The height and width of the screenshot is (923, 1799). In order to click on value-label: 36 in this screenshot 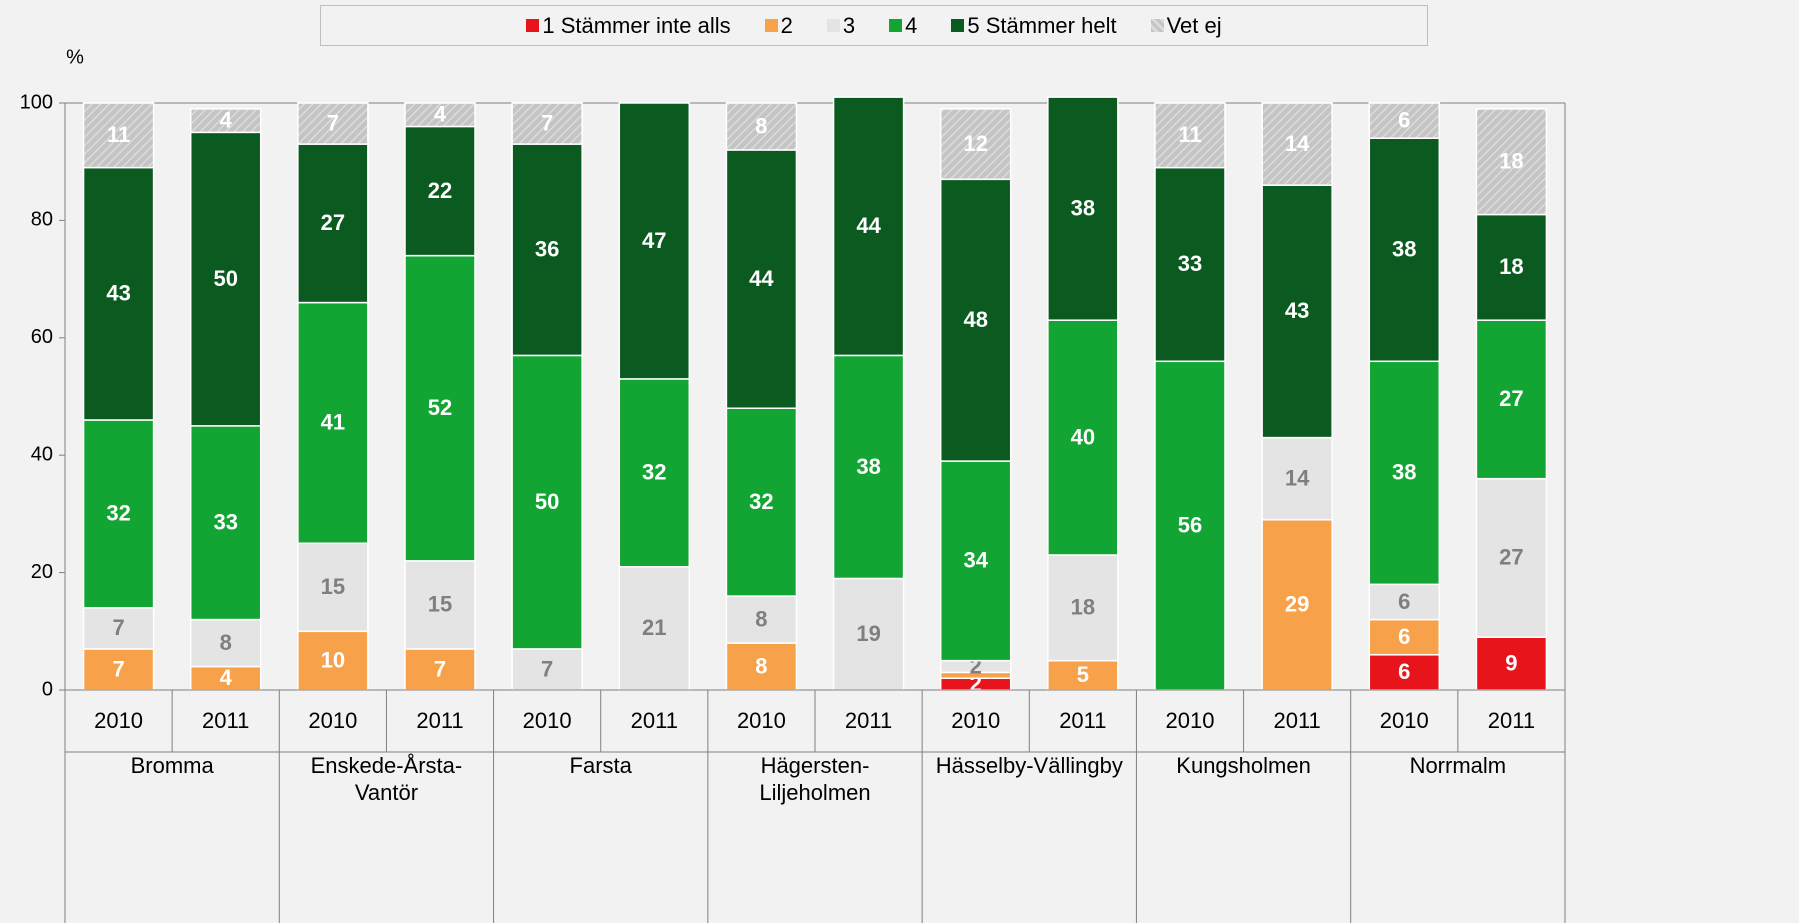, I will do `click(547, 249)`.